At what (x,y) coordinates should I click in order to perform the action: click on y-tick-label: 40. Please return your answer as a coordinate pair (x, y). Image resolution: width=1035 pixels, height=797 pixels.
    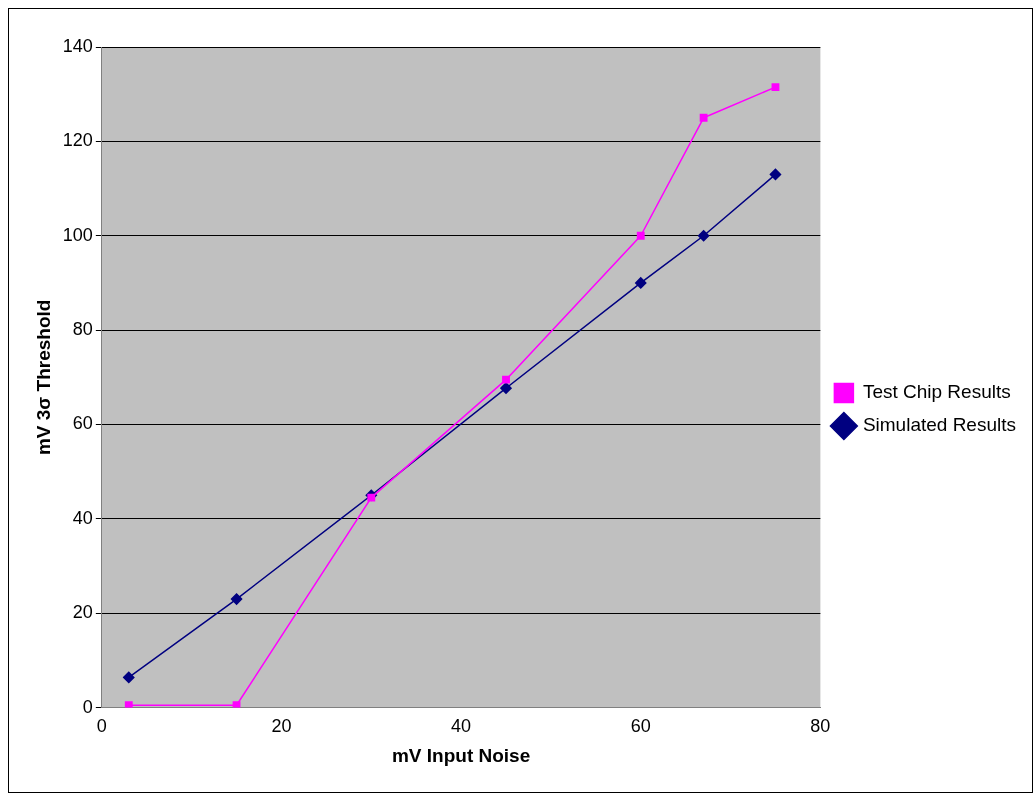
    Looking at the image, I should click on (82, 517).